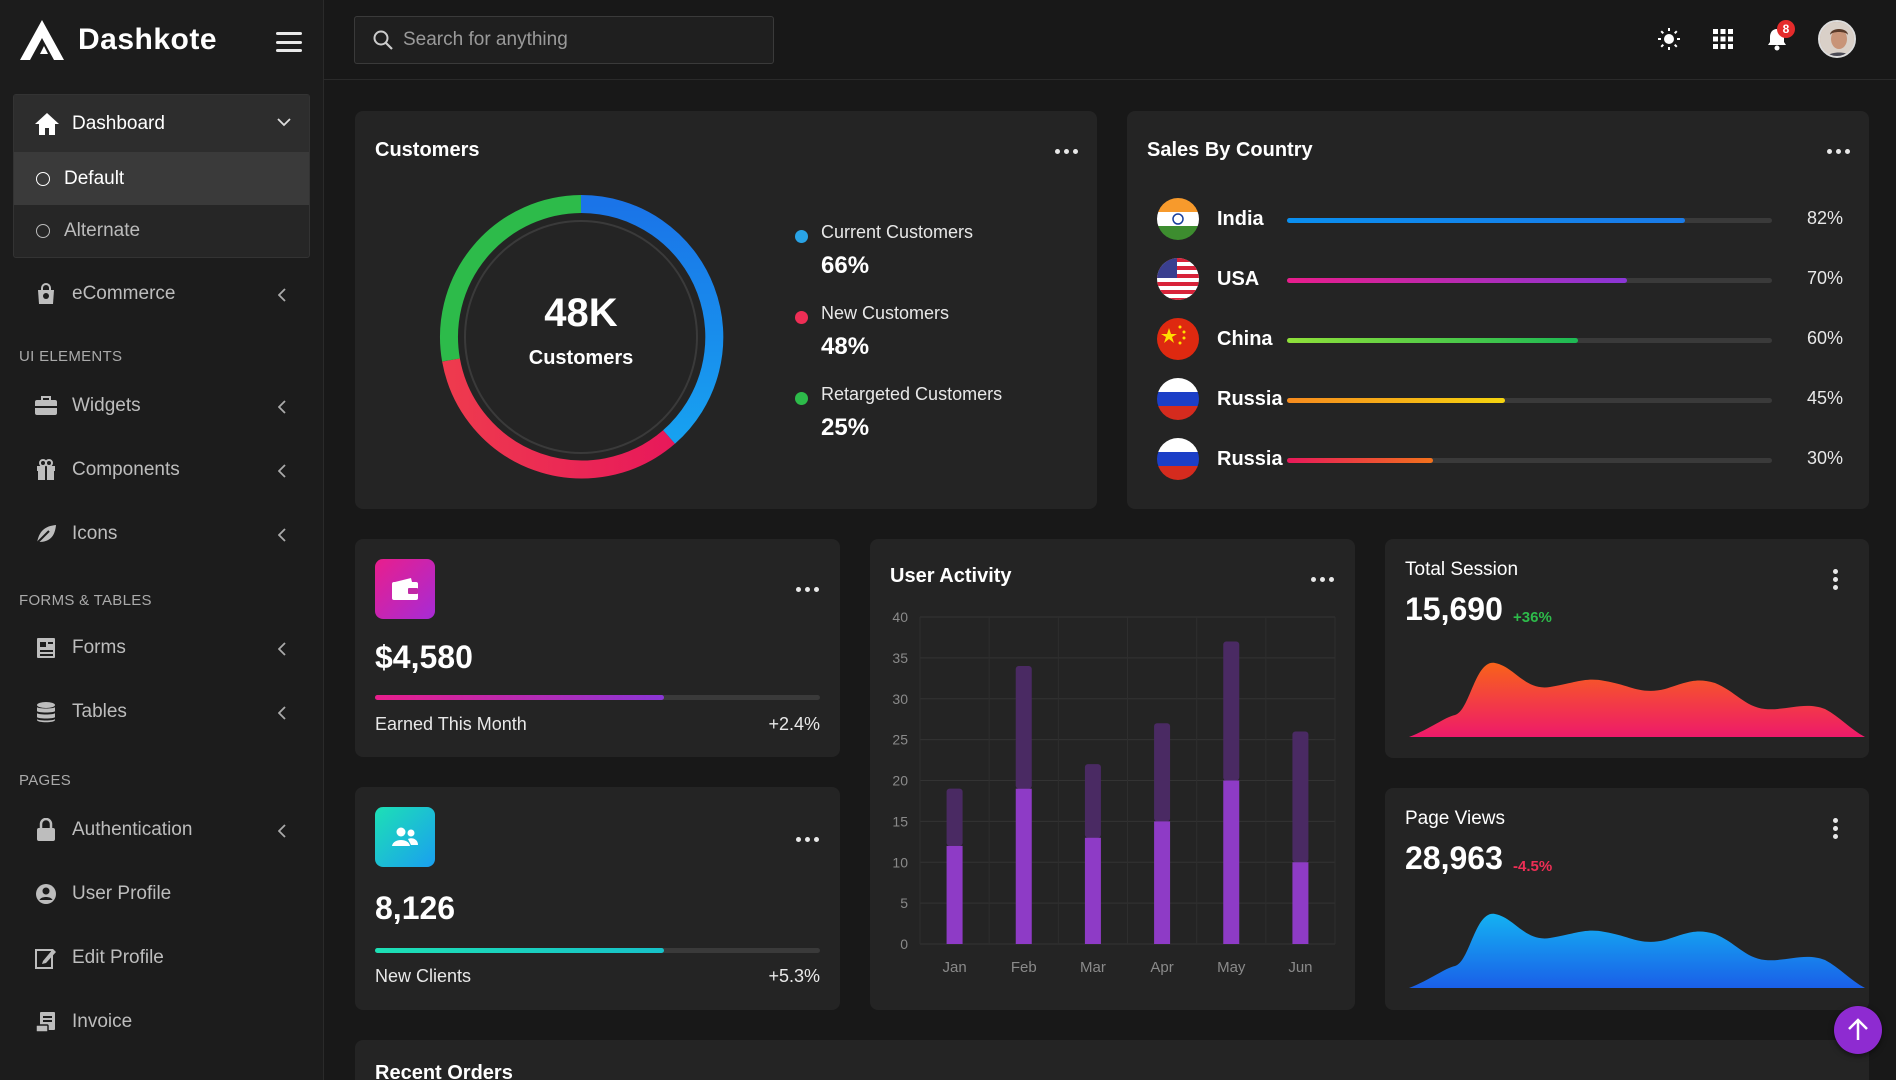 The image size is (1896, 1080). I want to click on sidebar-subitem-label: Default, so click(94, 178).